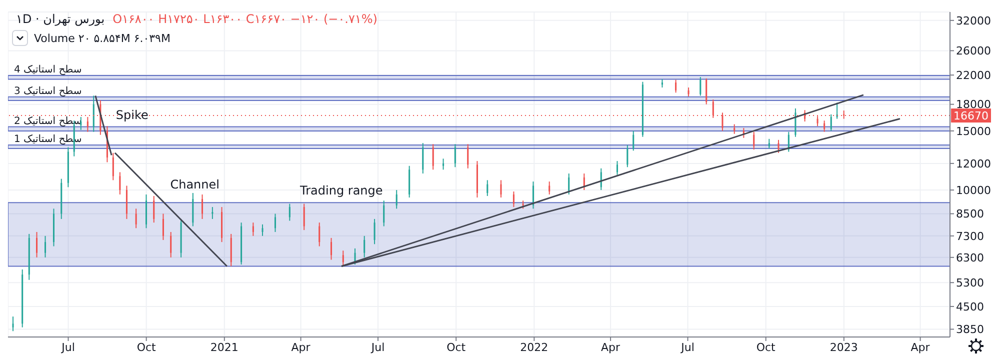 Image resolution: width=1000 pixels, height=363 pixels. Describe the element at coordinates (844, 347) in the screenshot. I see `x-tick-label: 2023` at that location.